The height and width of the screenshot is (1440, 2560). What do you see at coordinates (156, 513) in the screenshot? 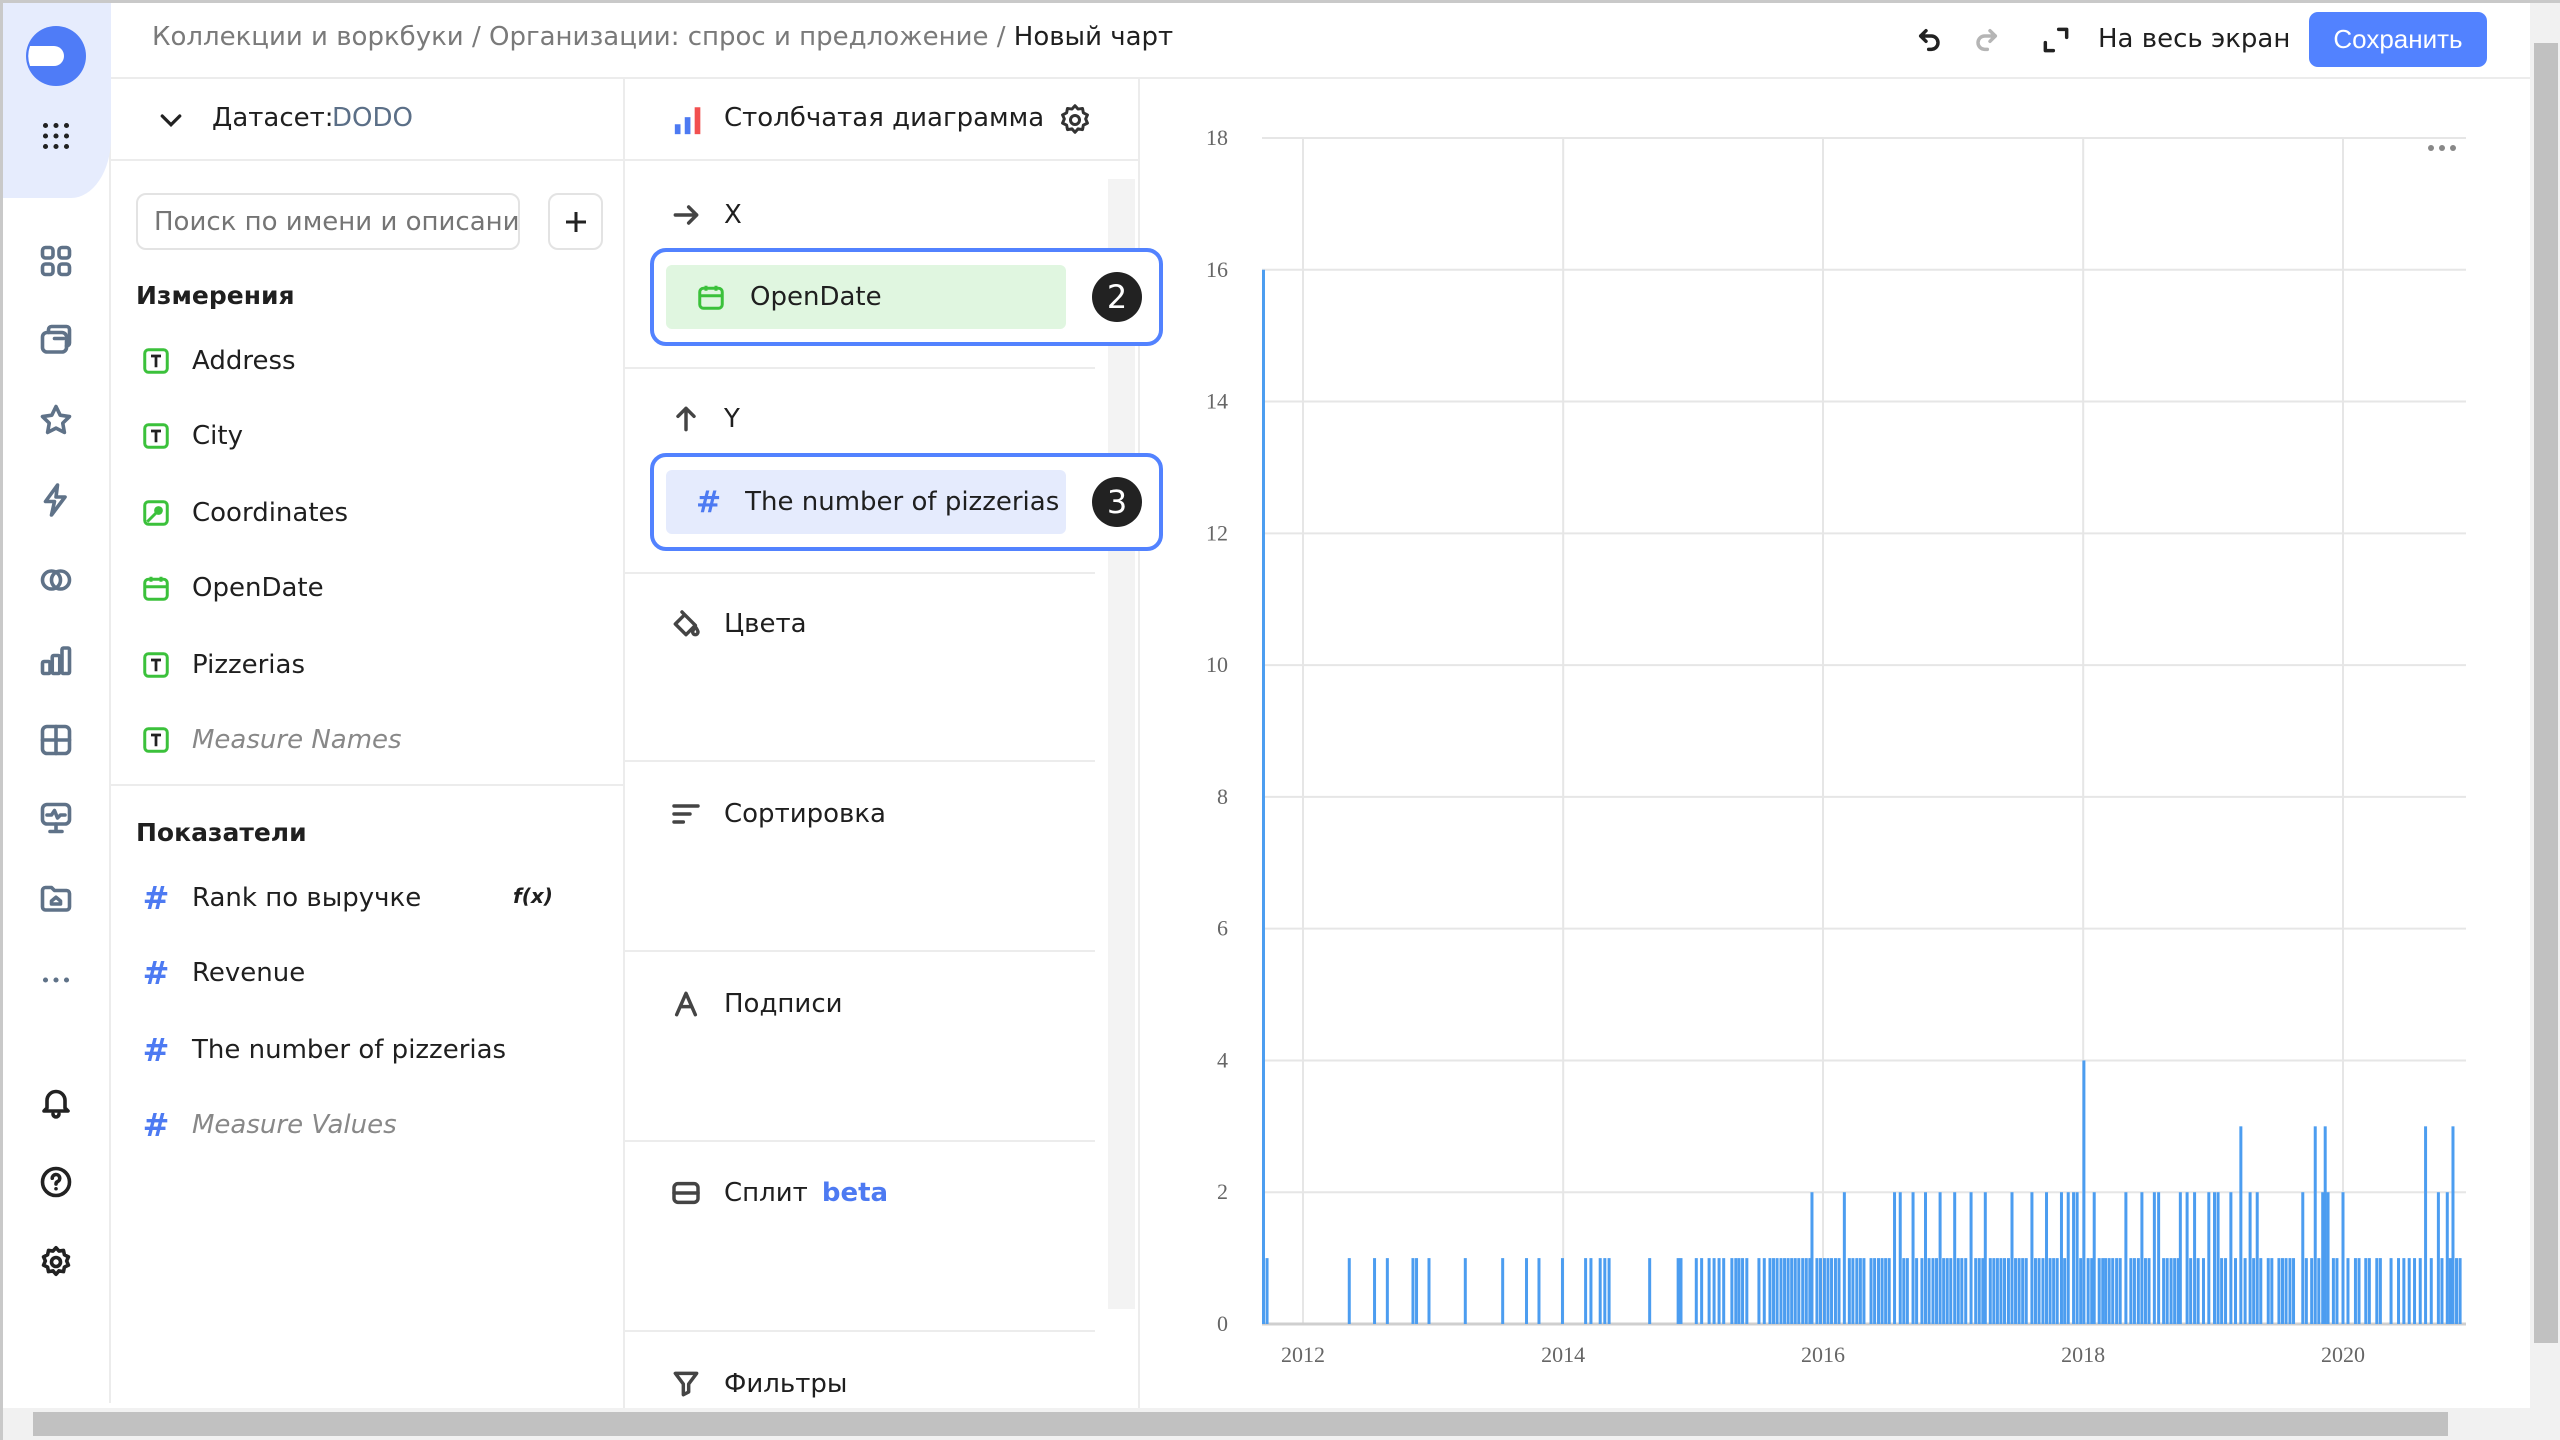
I see `geo-type-icon` at bounding box center [156, 513].